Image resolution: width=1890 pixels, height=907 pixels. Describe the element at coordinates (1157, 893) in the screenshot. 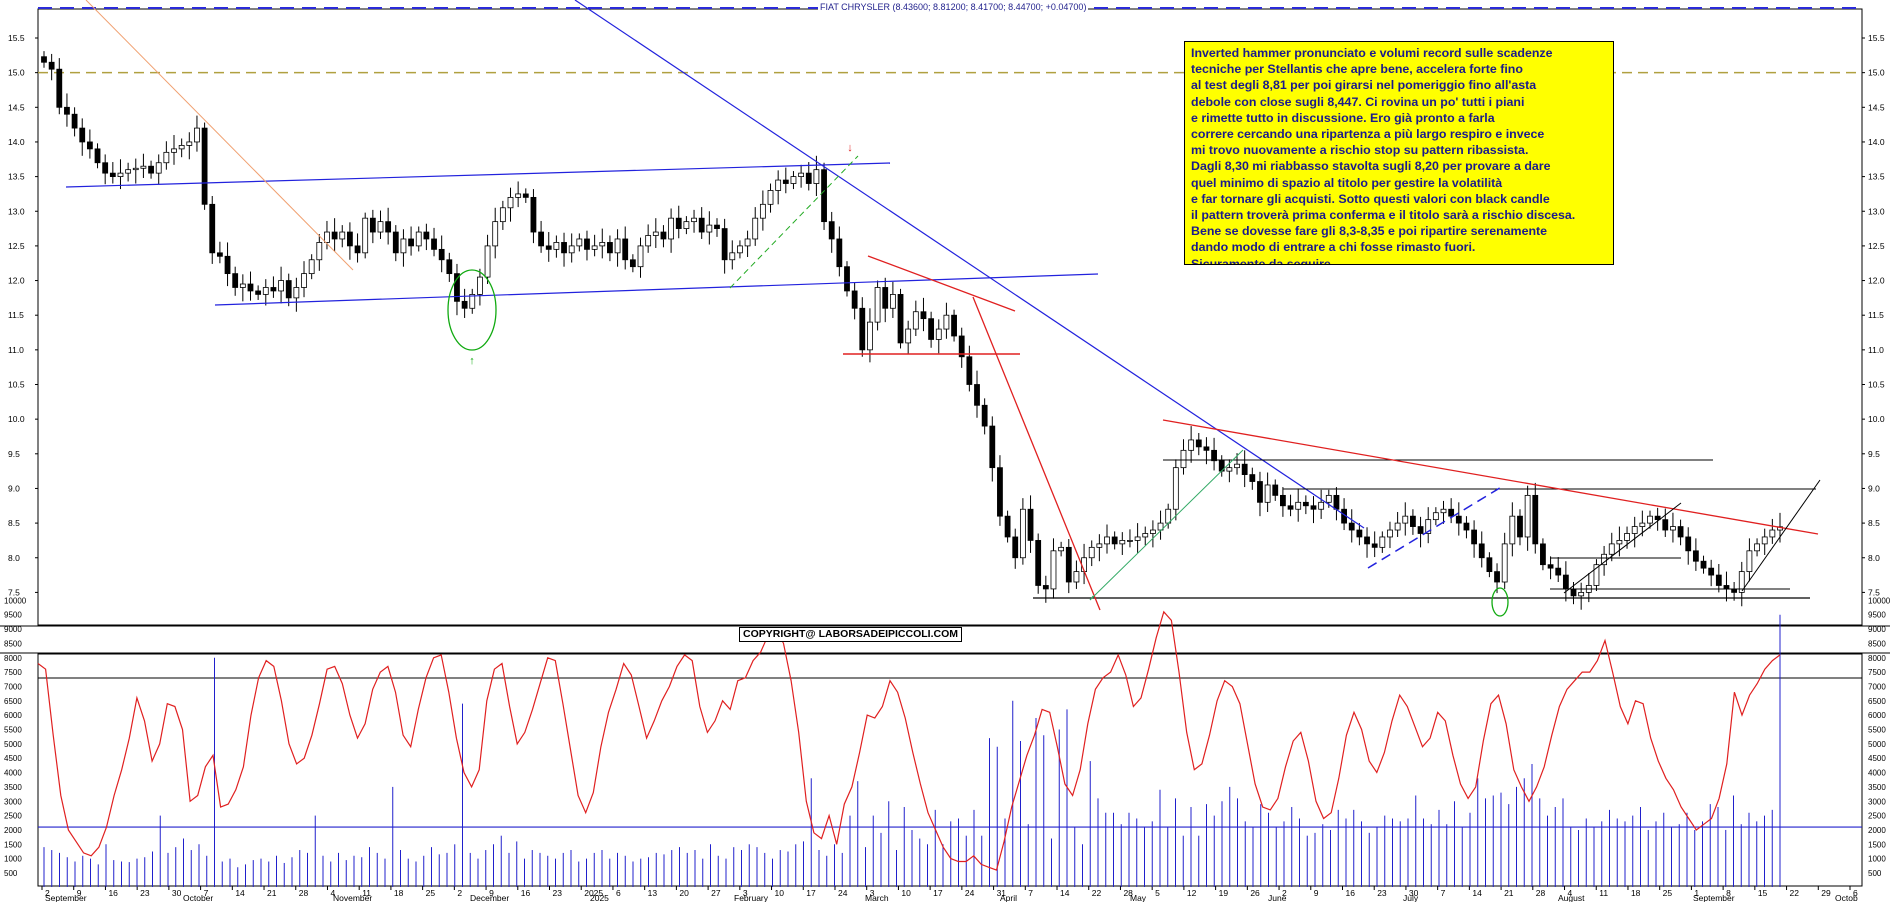

I see `x-day-tick: 5` at that location.